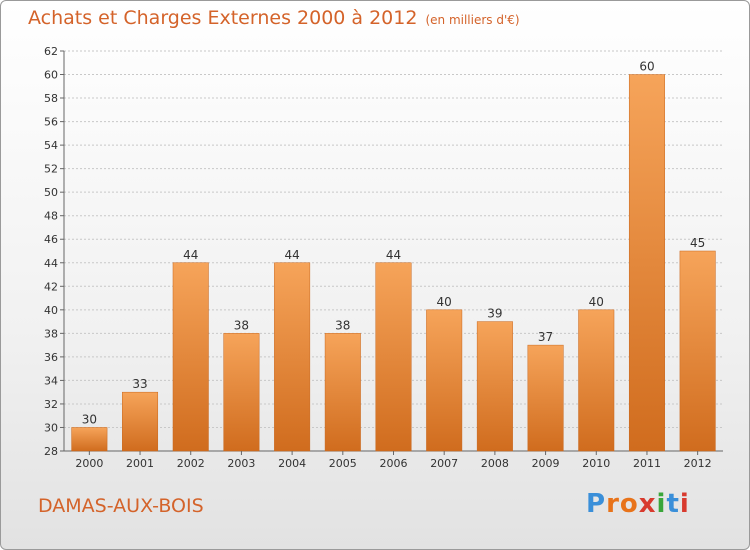 The height and width of the screenshot is (550, 750). I want to click on x-tick-label: 2012, so click(698, 463).